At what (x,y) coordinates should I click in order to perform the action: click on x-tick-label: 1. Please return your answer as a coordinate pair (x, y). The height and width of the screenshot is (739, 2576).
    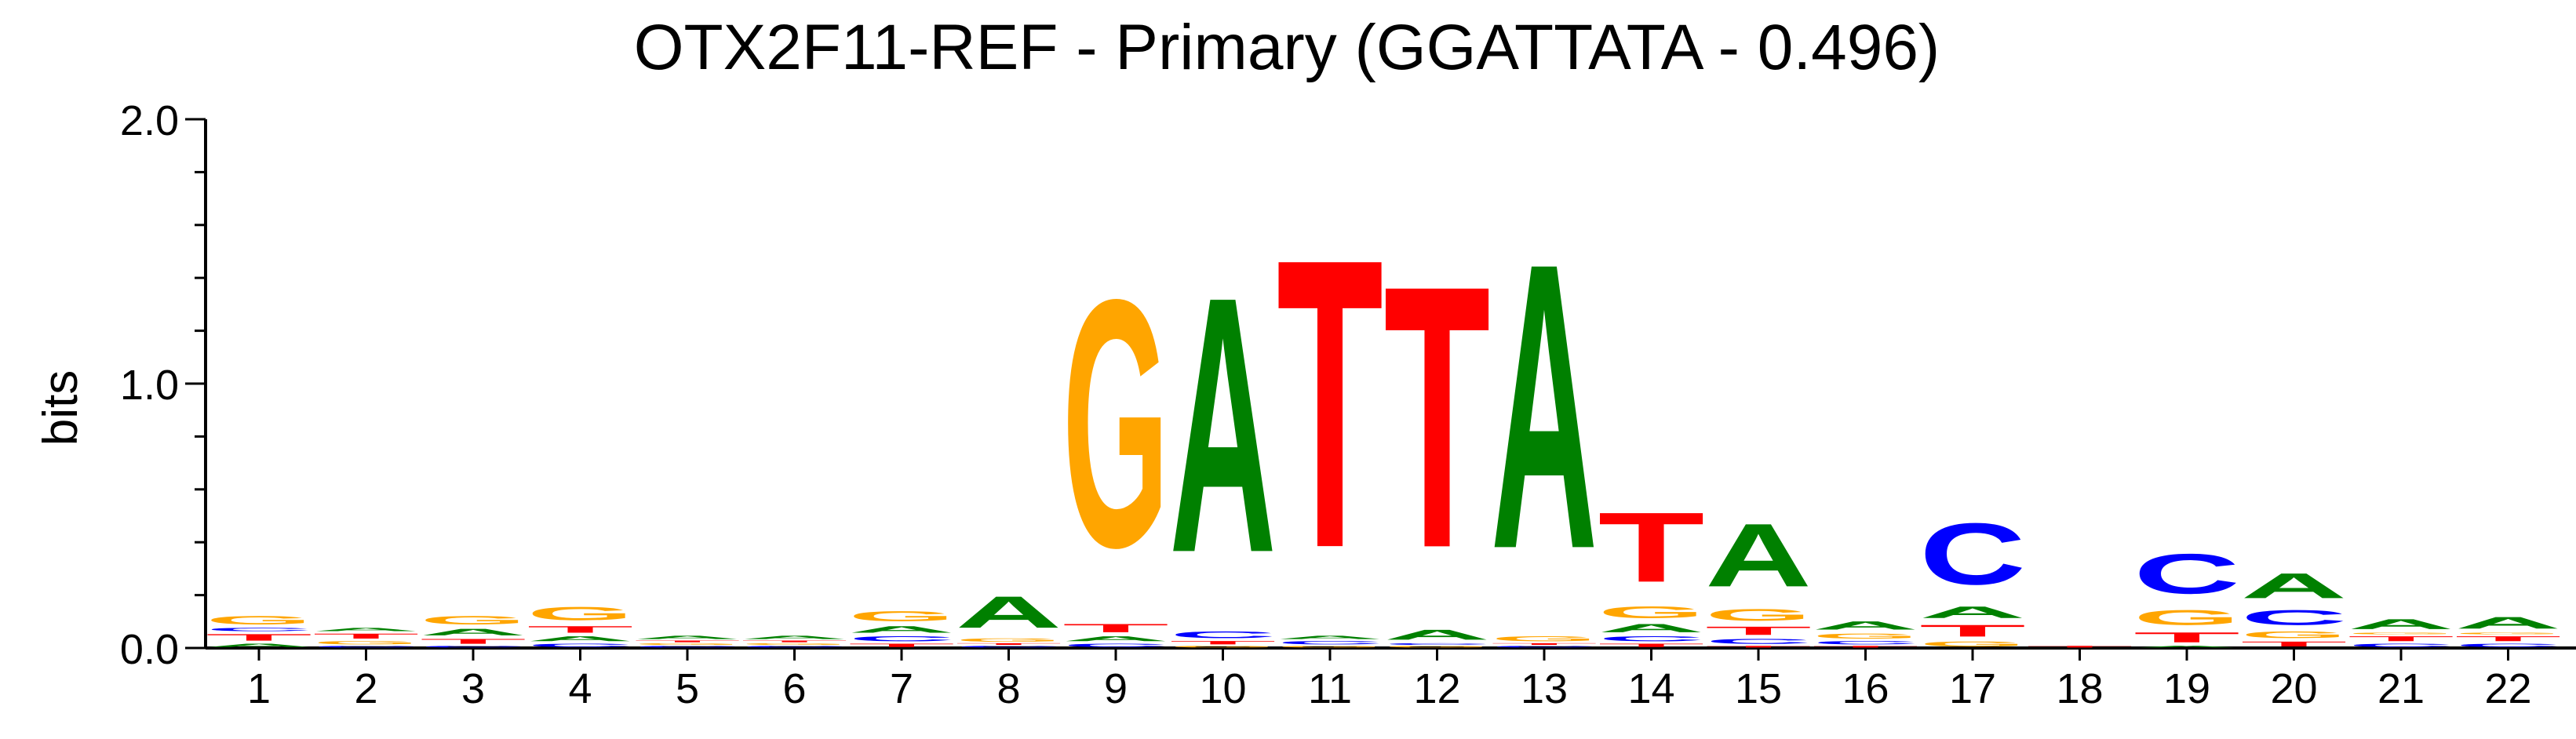
    Looking at the image, I should click on (259, 688).